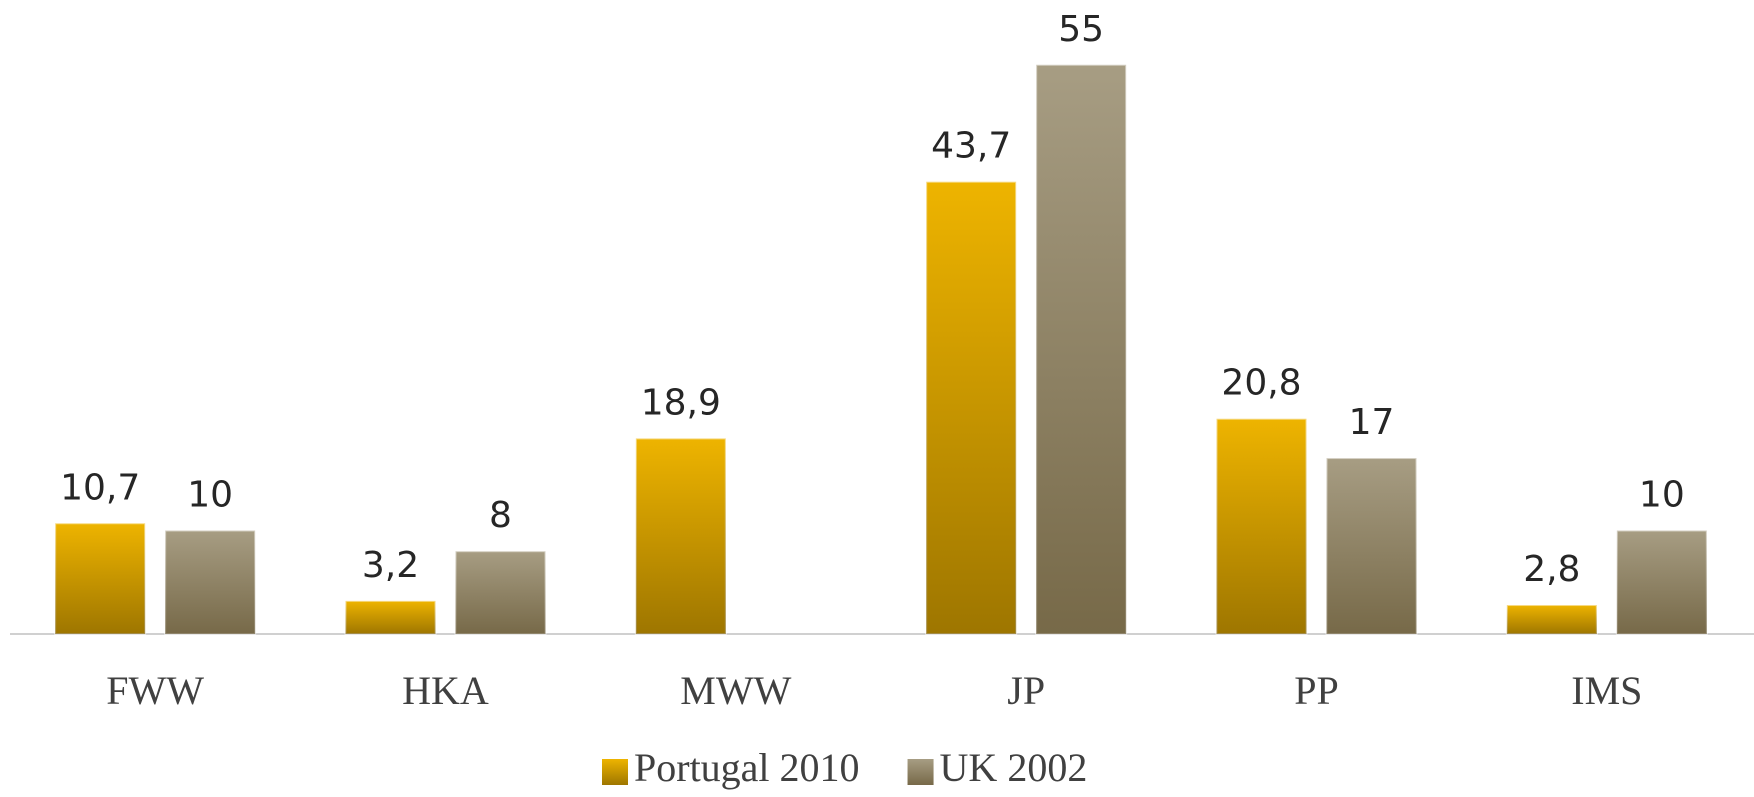  I want to click on x-tick-label: FWW, so click(155, 690).